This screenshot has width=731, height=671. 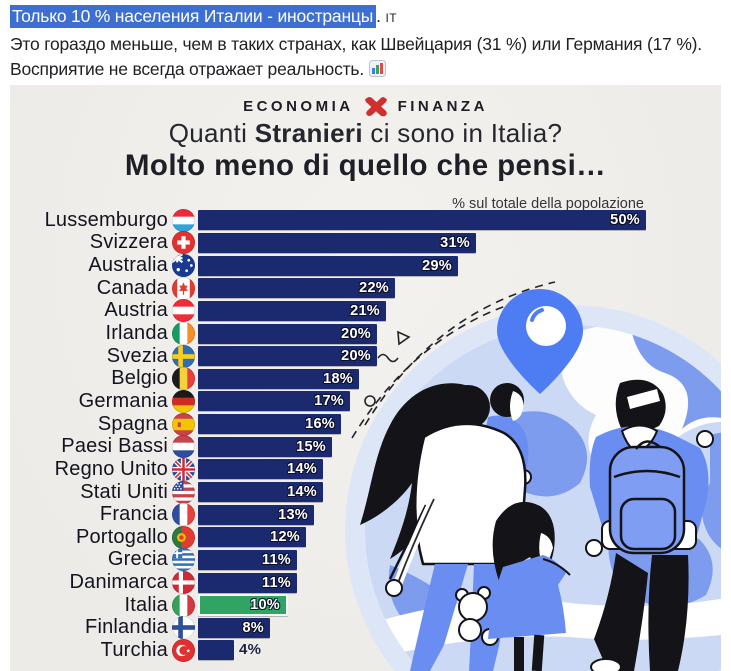 What do you see at coordinates (183, 537) in the screenshot?
I see `flag-portugal-icon` at bounding box center [183, 537].